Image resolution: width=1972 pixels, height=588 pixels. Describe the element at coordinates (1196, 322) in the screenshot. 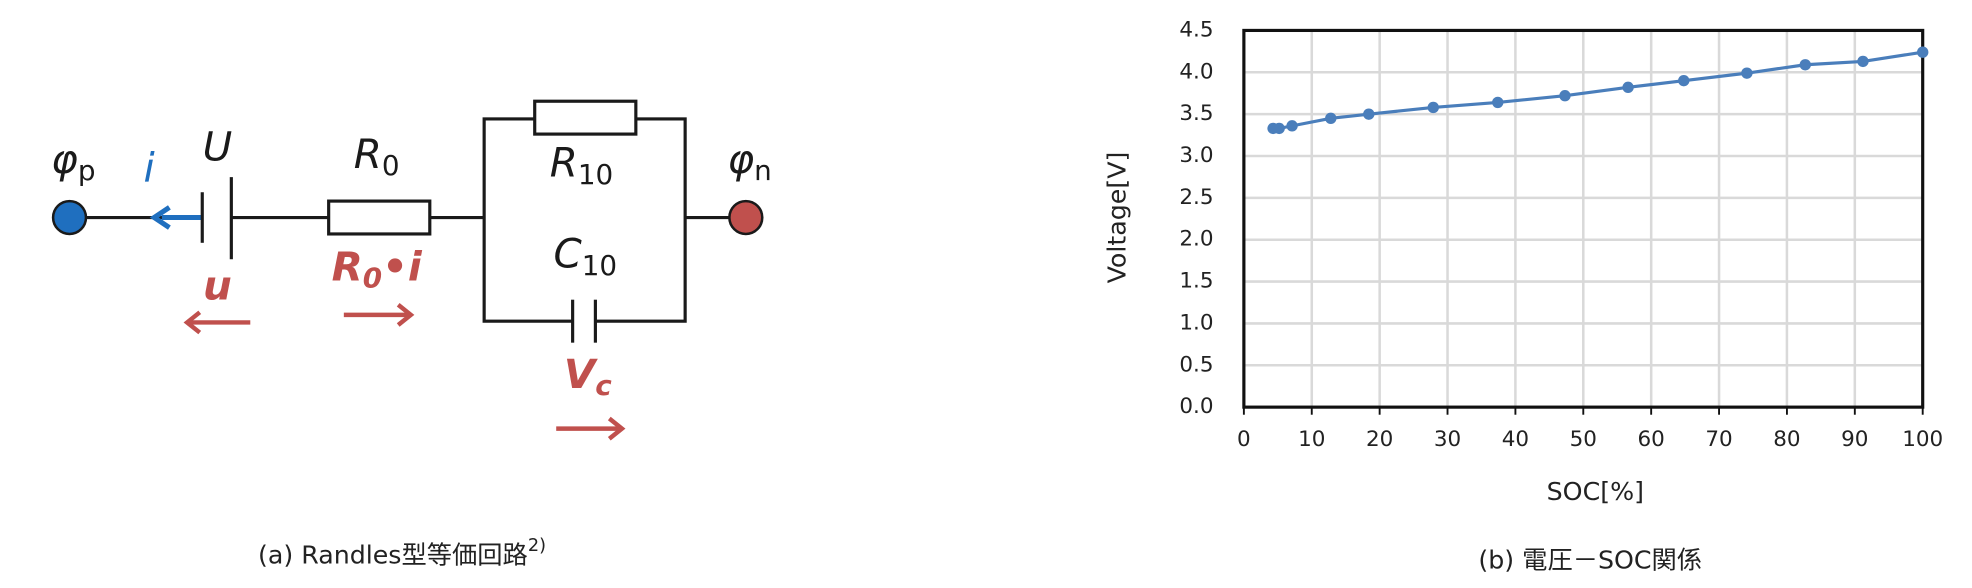

I see `y-tick-label: 1.0` at that location.